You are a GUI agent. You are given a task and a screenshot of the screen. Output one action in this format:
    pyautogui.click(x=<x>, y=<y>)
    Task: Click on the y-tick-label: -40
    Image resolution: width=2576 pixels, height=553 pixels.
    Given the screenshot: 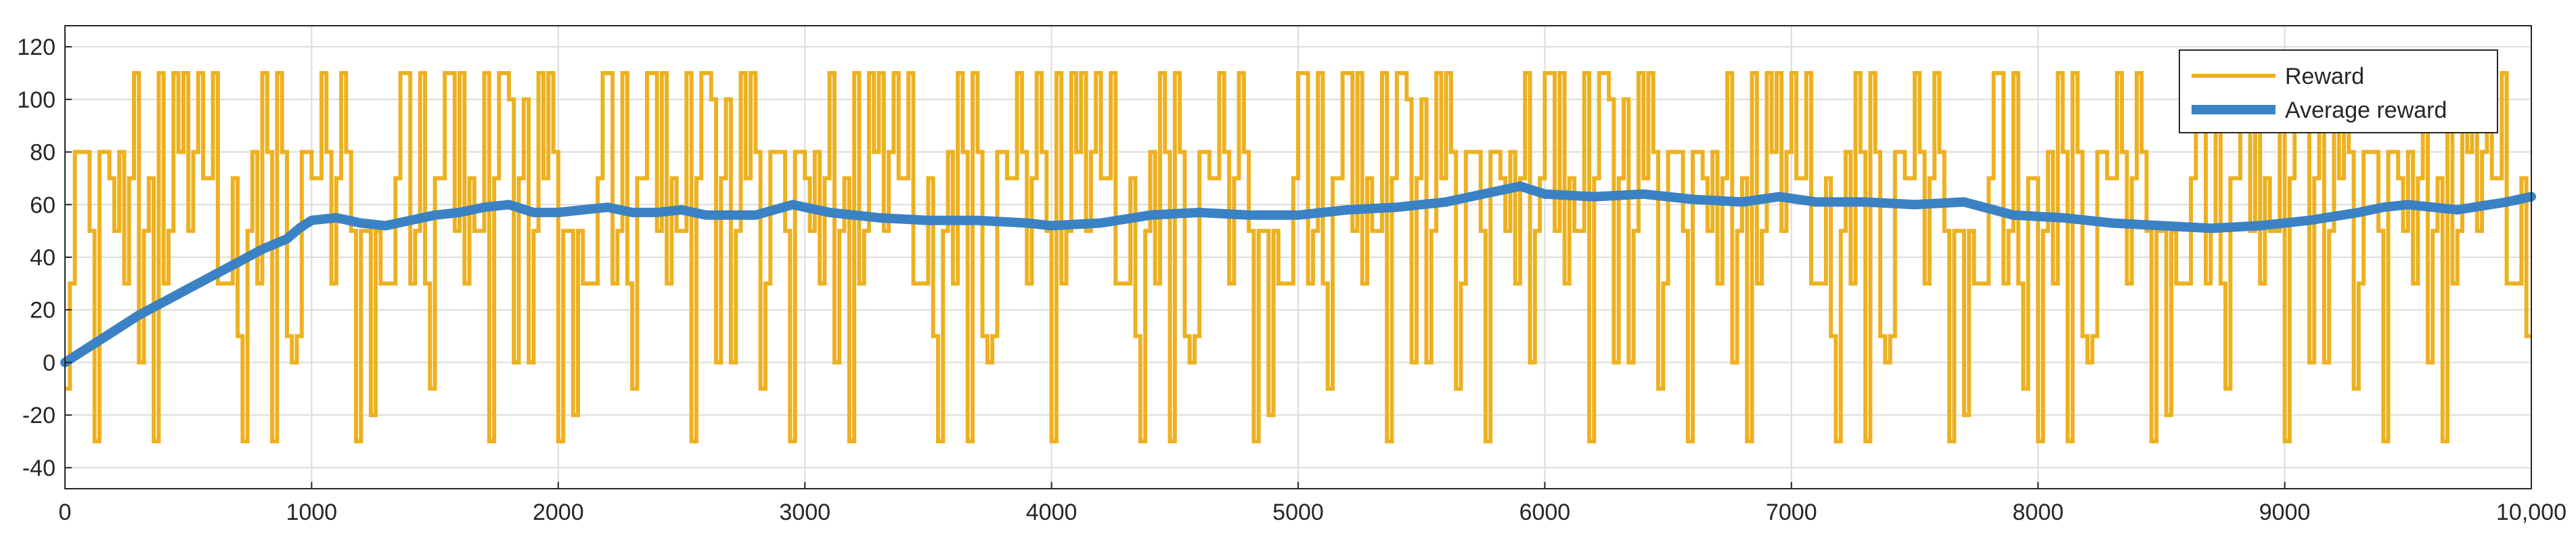 What is the action you would take?
    pyautogui.click(x=38, y=468)
    